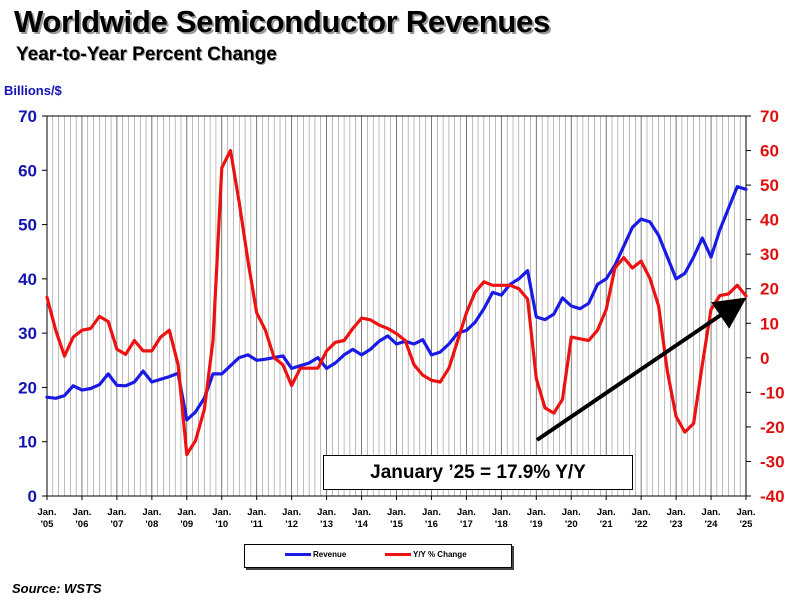 Image resolution: width=806 pixels, height=600 pixels. What do you see at coordinates (571, 524) in the screenshot?
I see `x-axis-tick-label: '20` at bounding box center [571, 524].